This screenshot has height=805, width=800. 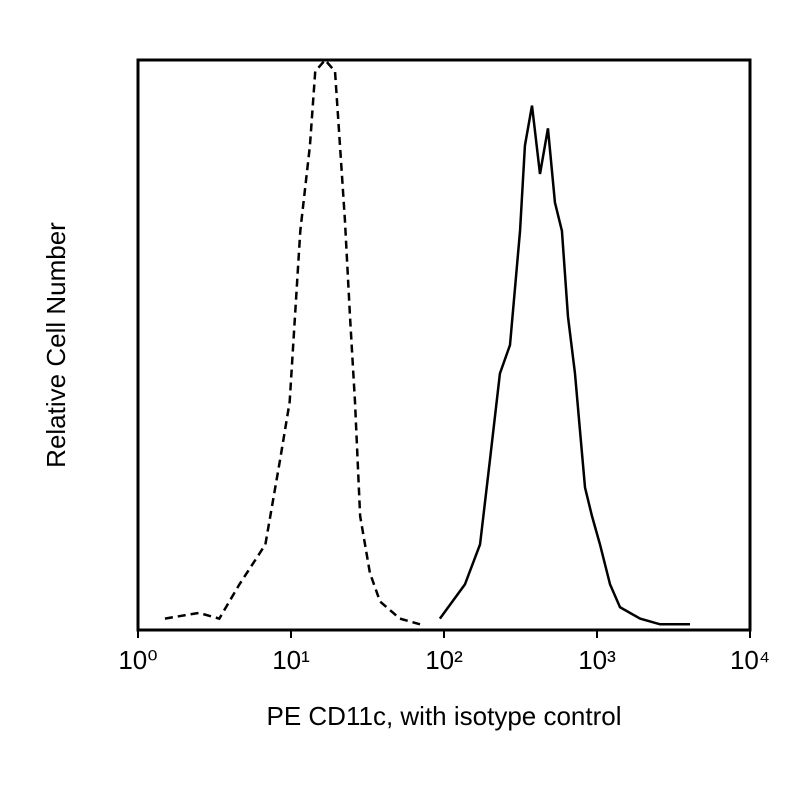 I want to click on x-axis-label: PE CD11c, with isotype control, so click(x=444, y=716).